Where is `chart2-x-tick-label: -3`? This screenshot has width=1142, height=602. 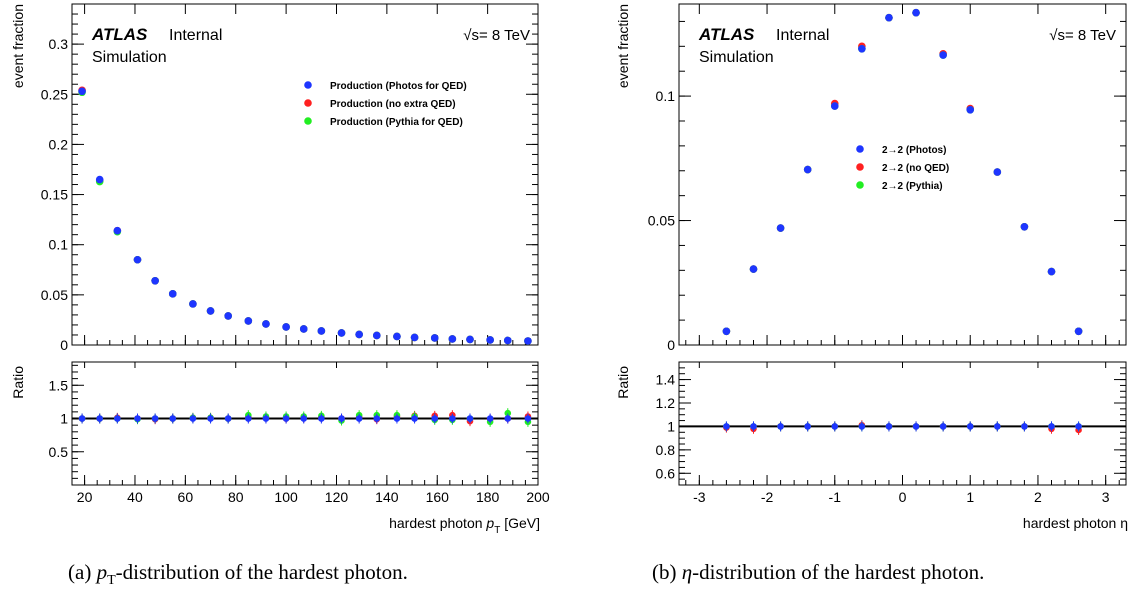 chart2-x-tick-label: -3 is located at coordinates (699, 497).